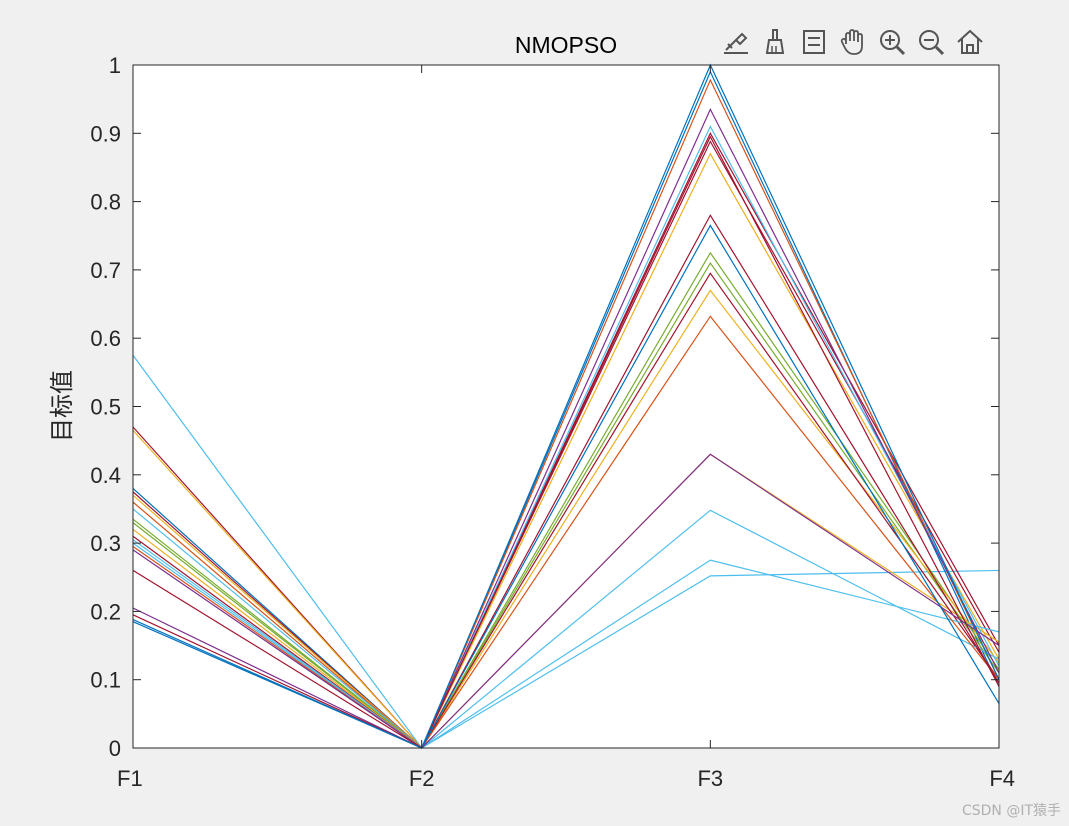 Image resolution: width=1069 pixels, height=826 pixels. Describe the element at coordinates (105, 270) in the screenshot. I see `y-tick-label: 0.7` at that location.